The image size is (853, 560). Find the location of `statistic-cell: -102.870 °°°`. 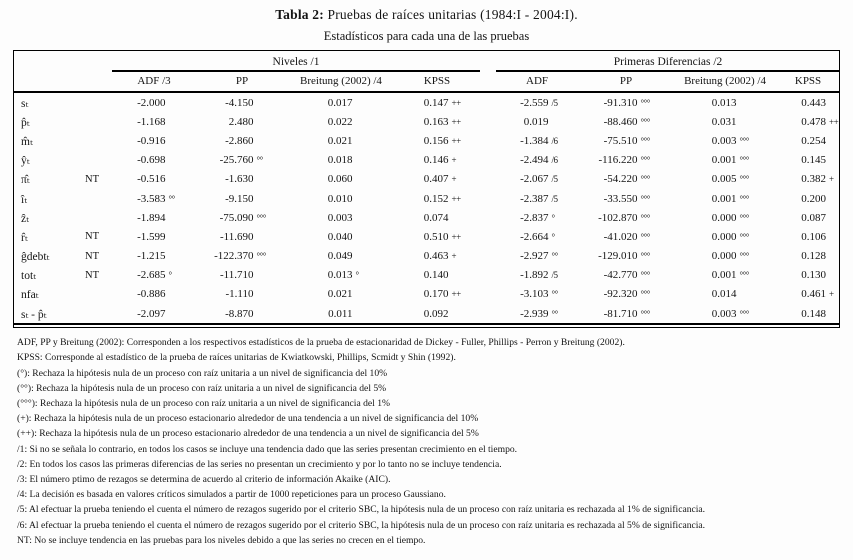

statistic-cell: -102.870 °°° is located at coordinates (626, 217).